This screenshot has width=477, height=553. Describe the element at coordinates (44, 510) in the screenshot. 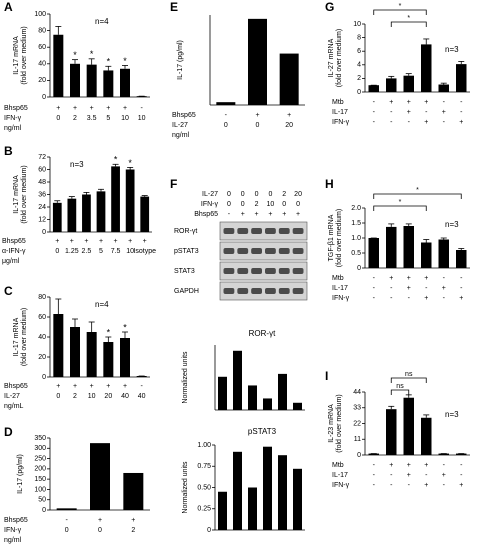

I see `y-tick-label: 0` at that location.